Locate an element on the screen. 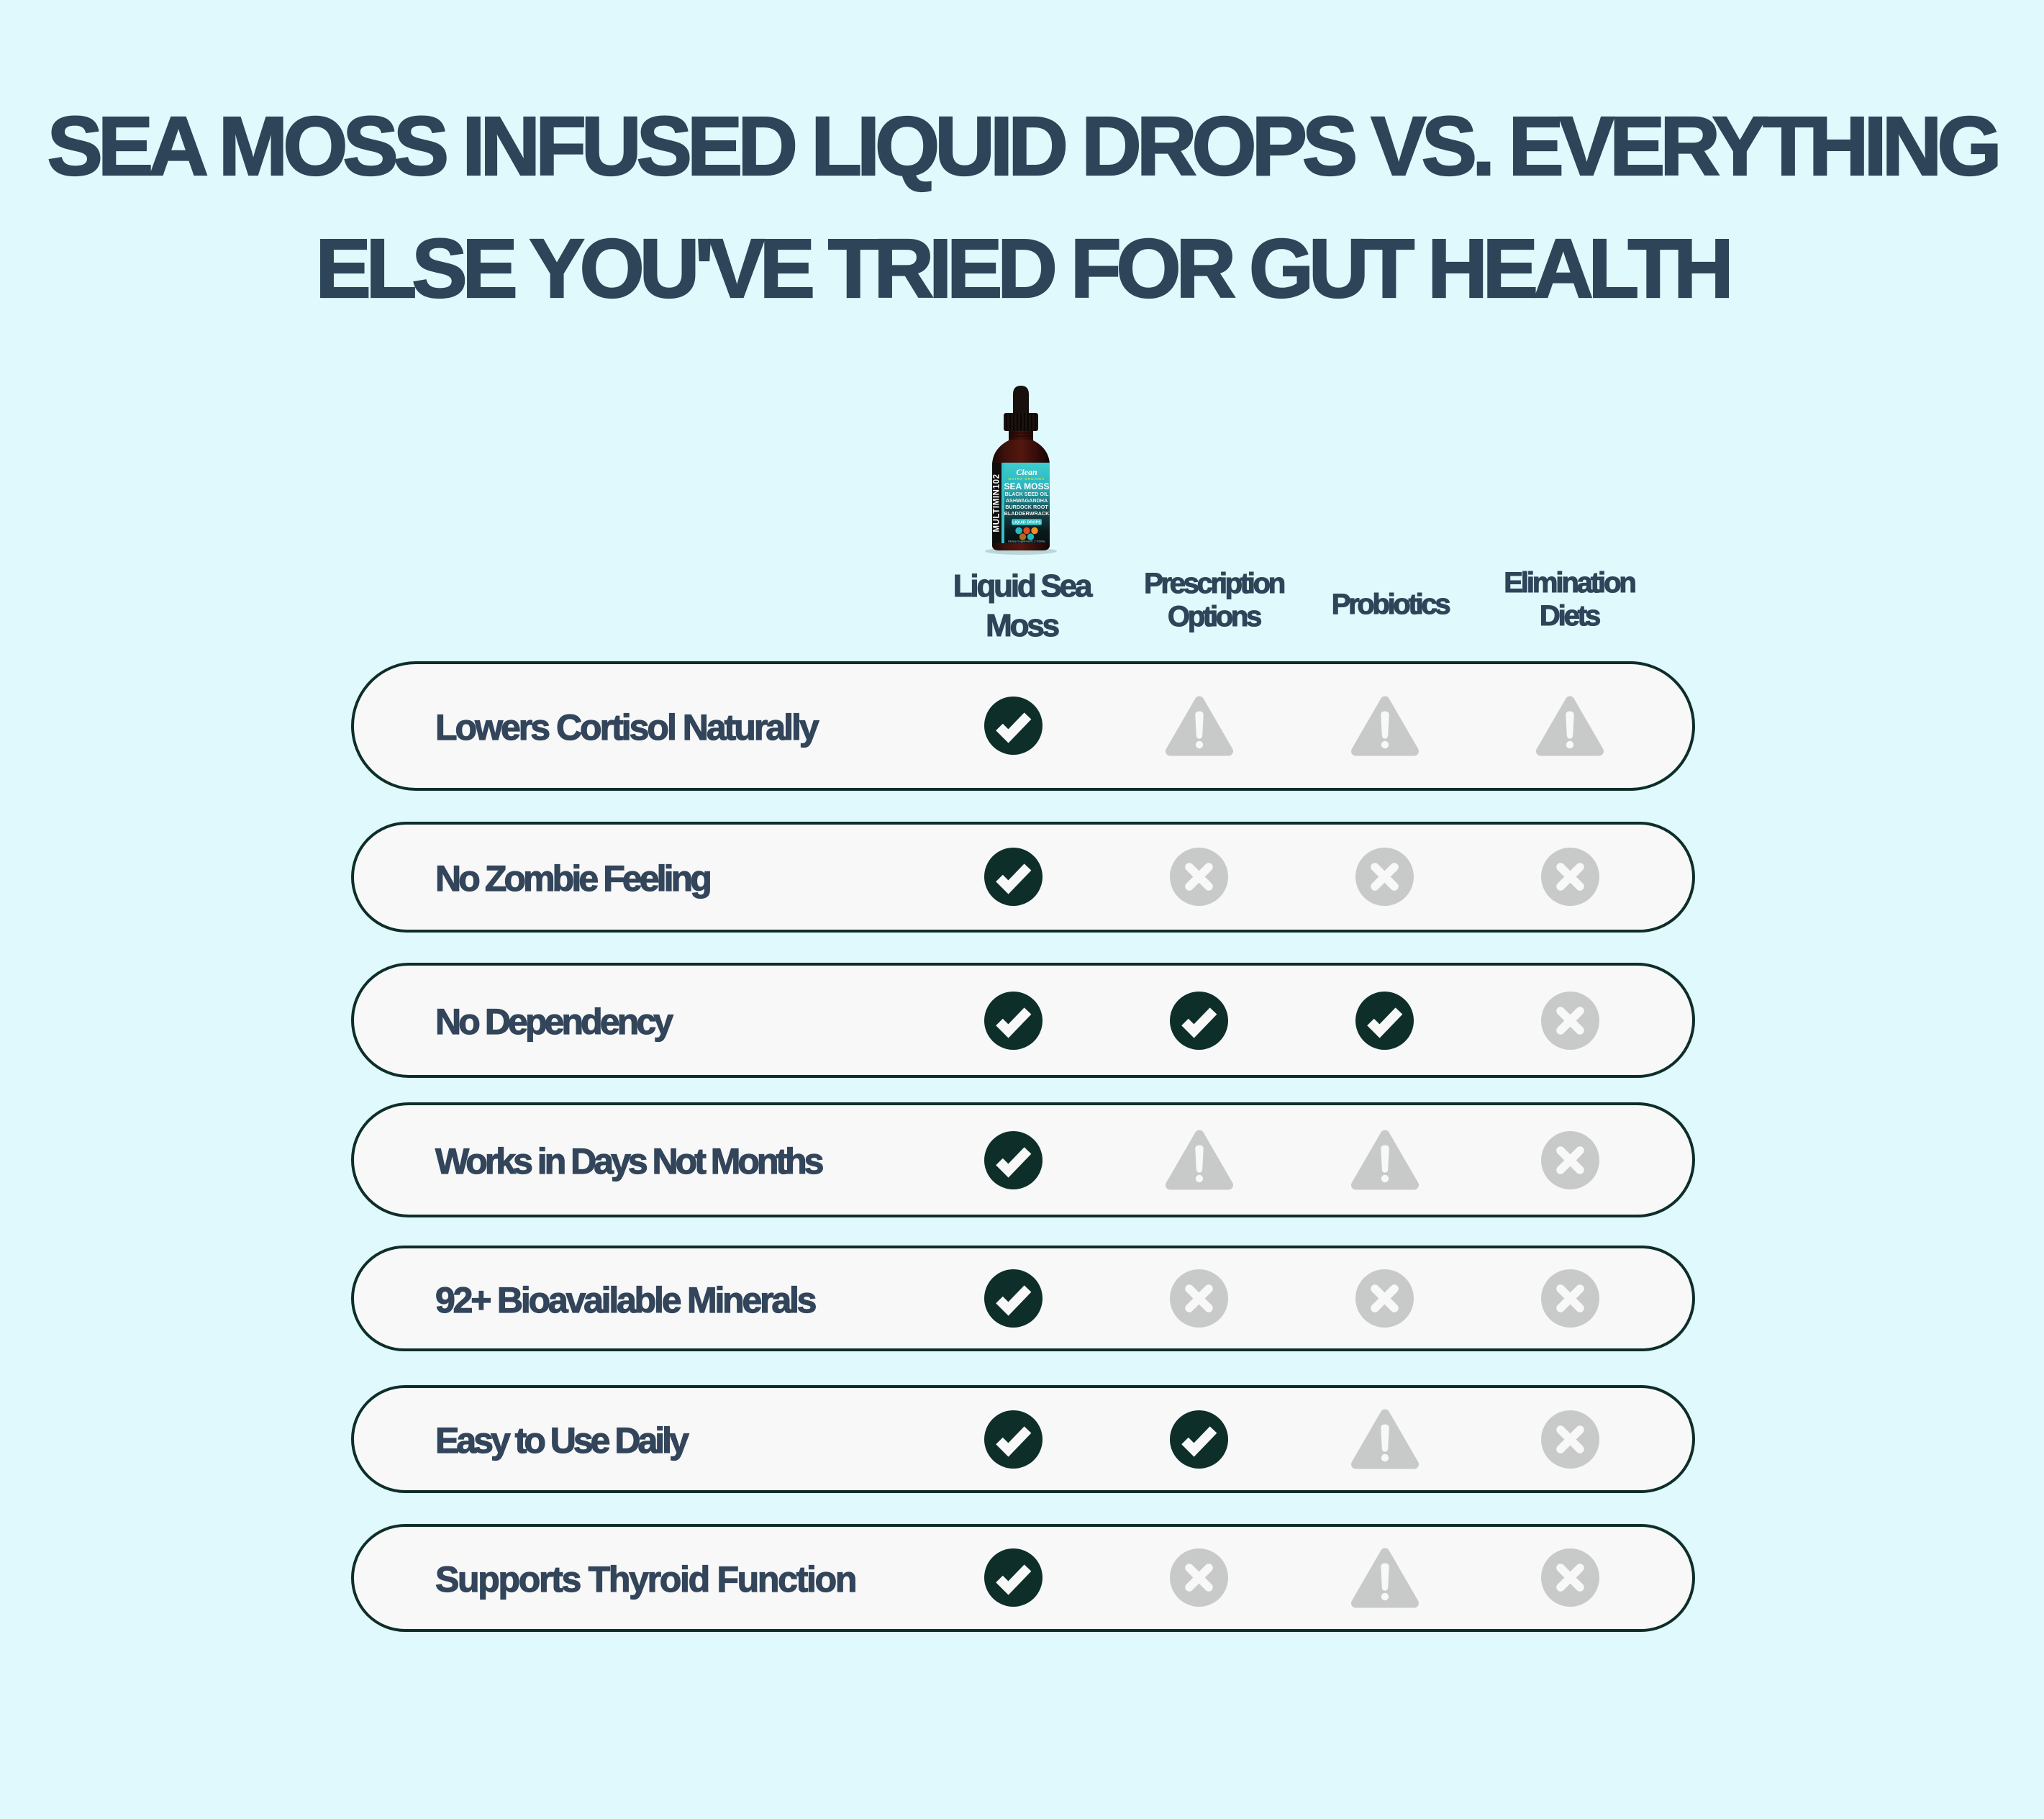  svg-text: BLACK SEED OIL is located at coordinates (1027, 494).